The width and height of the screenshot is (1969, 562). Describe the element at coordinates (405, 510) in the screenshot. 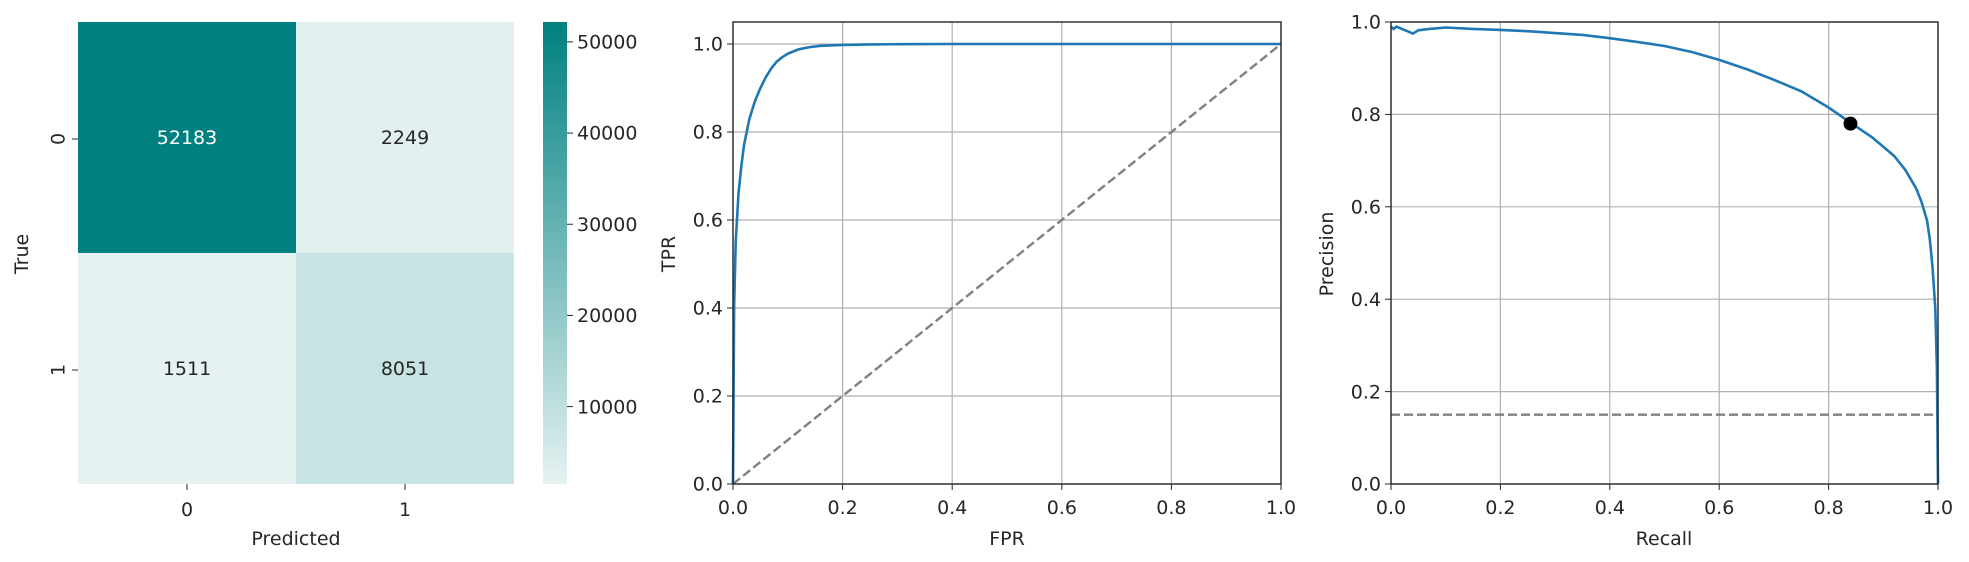

I see `heatmap-xtick-1: 1` at that location.